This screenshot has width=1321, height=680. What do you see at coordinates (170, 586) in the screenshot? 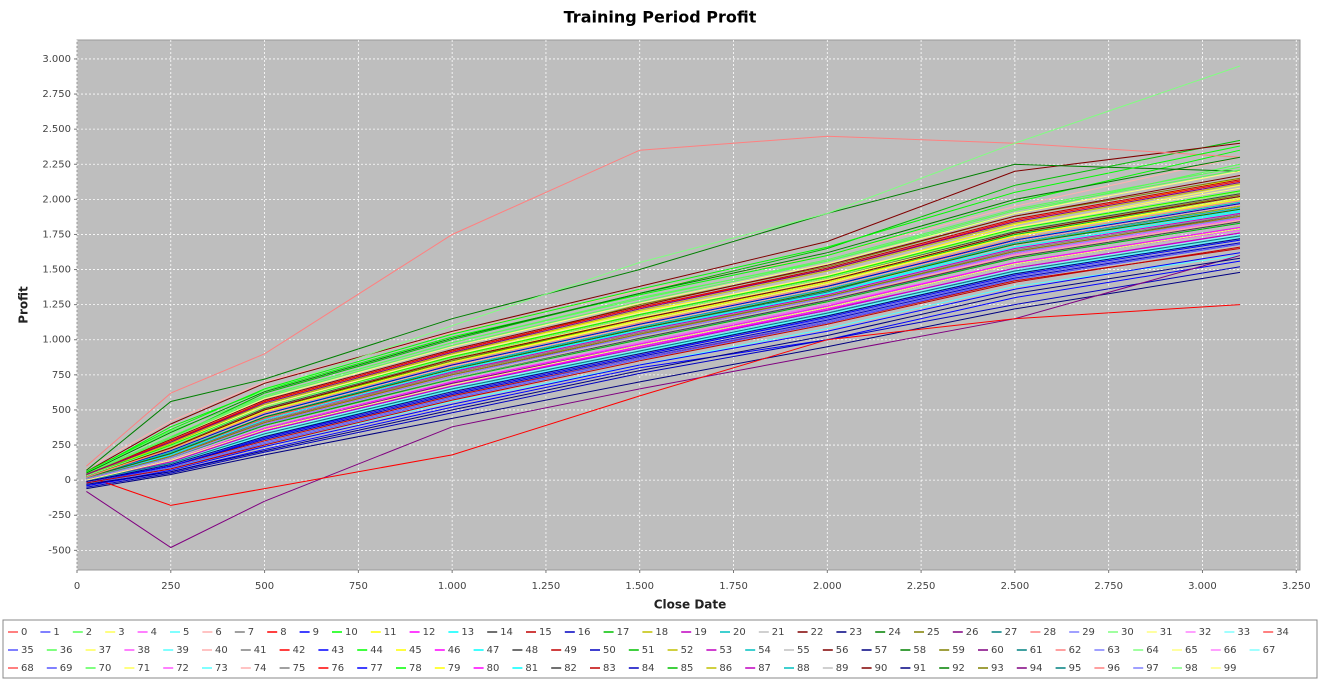
I see `x-tick-label: 250` at bounding box center [170, 586].